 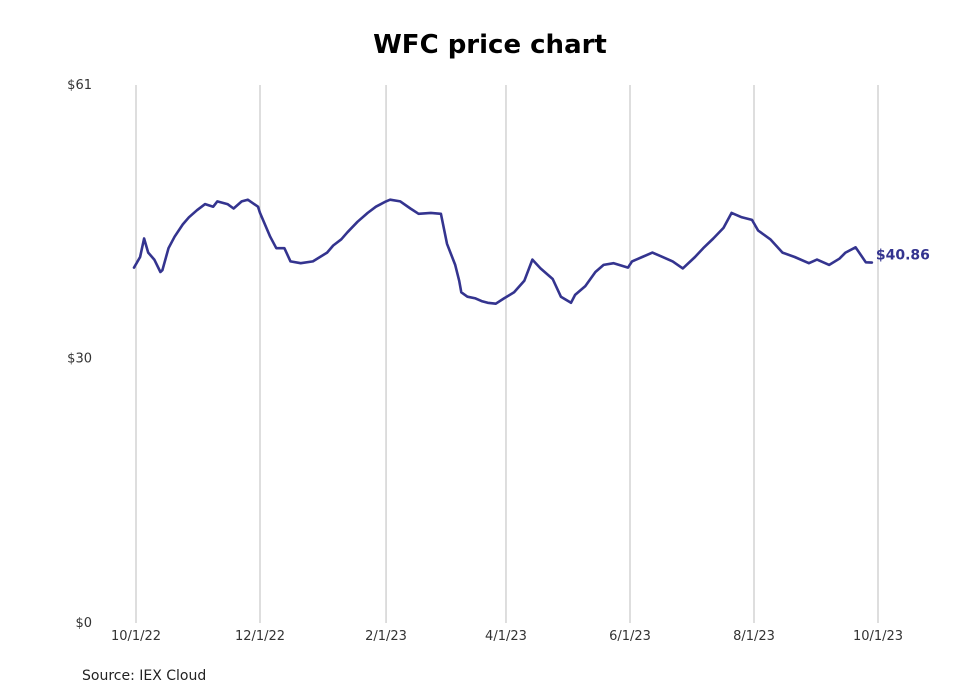 I want to click on x-tick-label: 12/1/22, so click(x=260, y=636).